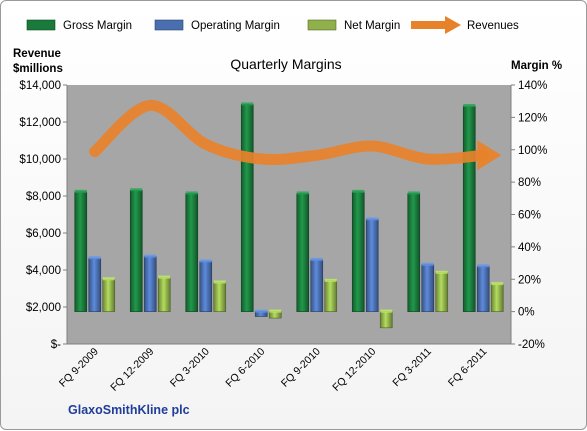 This screenshot has width=587, height=431. Describe the element at coordinates (43, 308) in the screenshot. I see `left-tick-label: $2,000` at that location.